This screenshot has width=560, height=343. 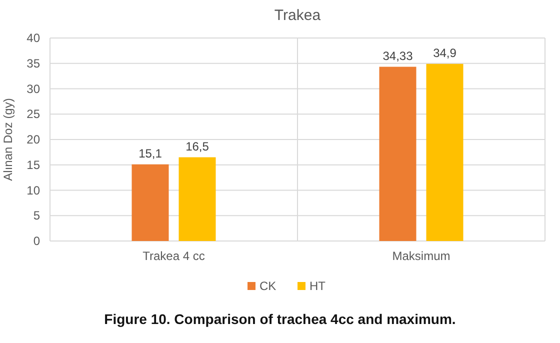 I want to click on y-tick-label: 0, so click(x=36, y=241).